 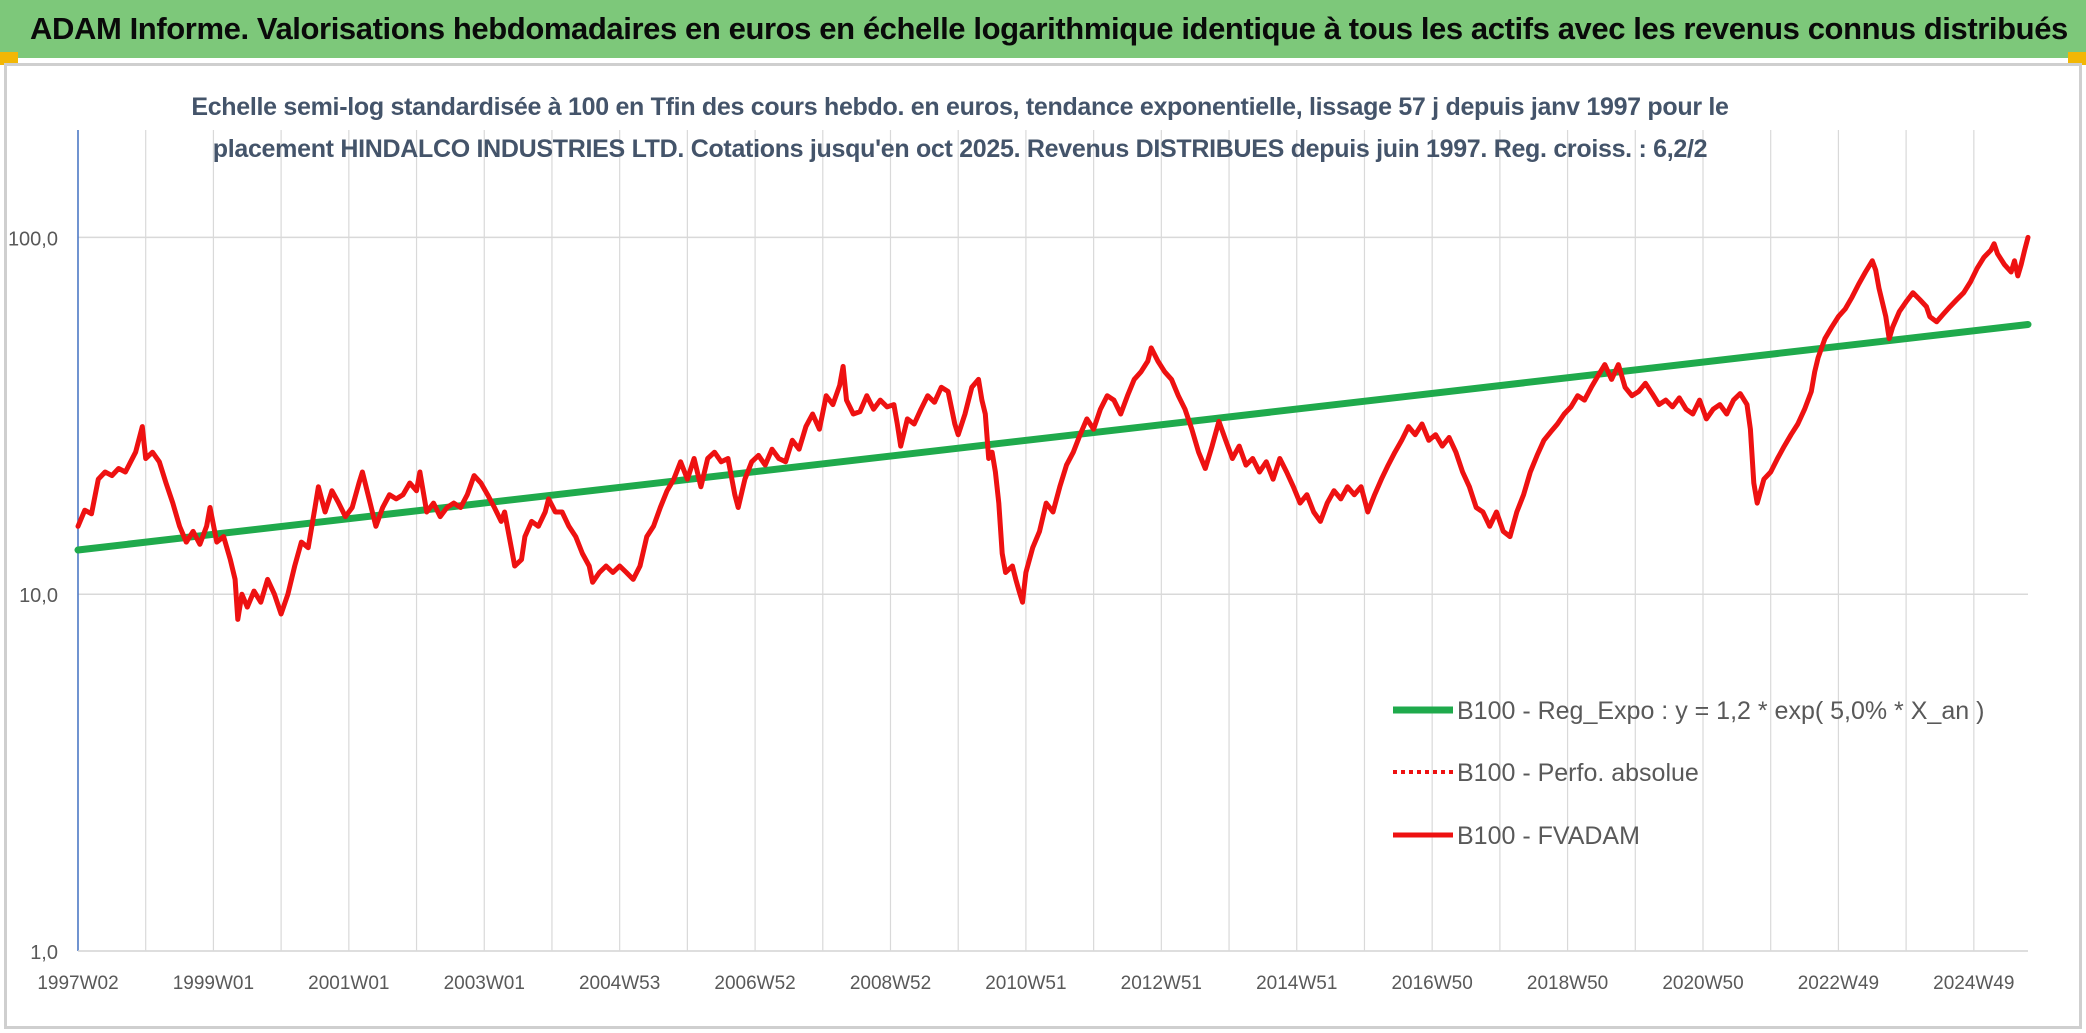 I want to click on x-tick-label: 2006W52, so click(x=754, y=983).